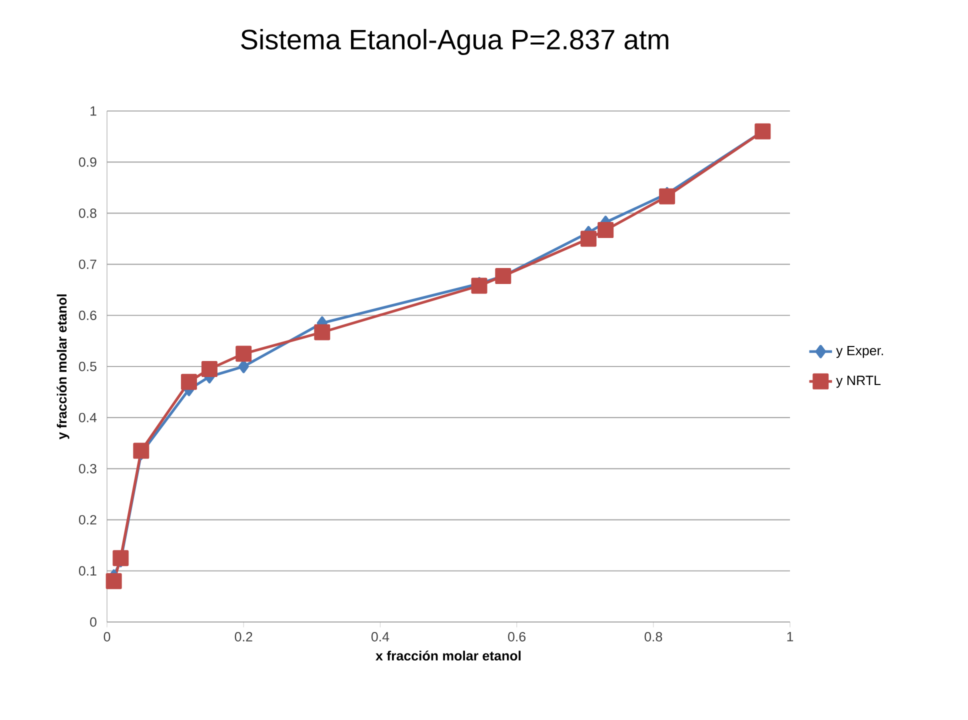 The width and height of the screenshot is (968, 720). Describe the element at coordinates (859, 352) in the screenshot. I see `legend-label: y Exper.` at that location.